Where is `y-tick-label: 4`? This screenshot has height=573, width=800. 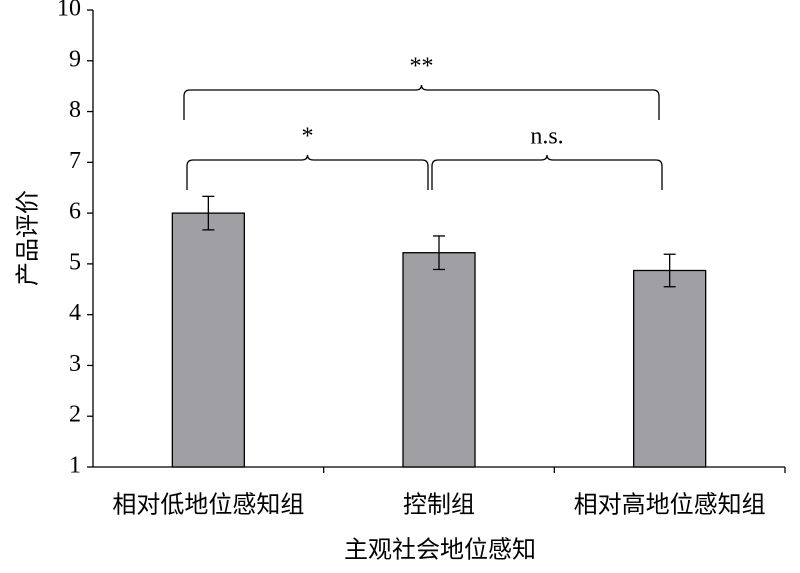
y-tick-label: 4 is located at coordinates (75, 313).